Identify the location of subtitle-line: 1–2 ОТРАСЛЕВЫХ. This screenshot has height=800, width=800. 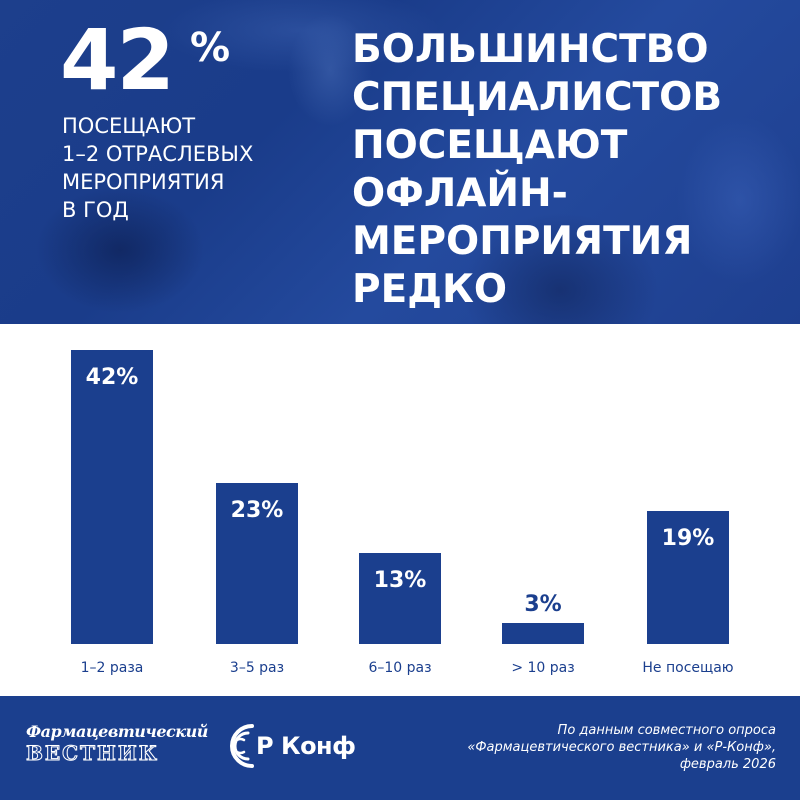
(158, 154).